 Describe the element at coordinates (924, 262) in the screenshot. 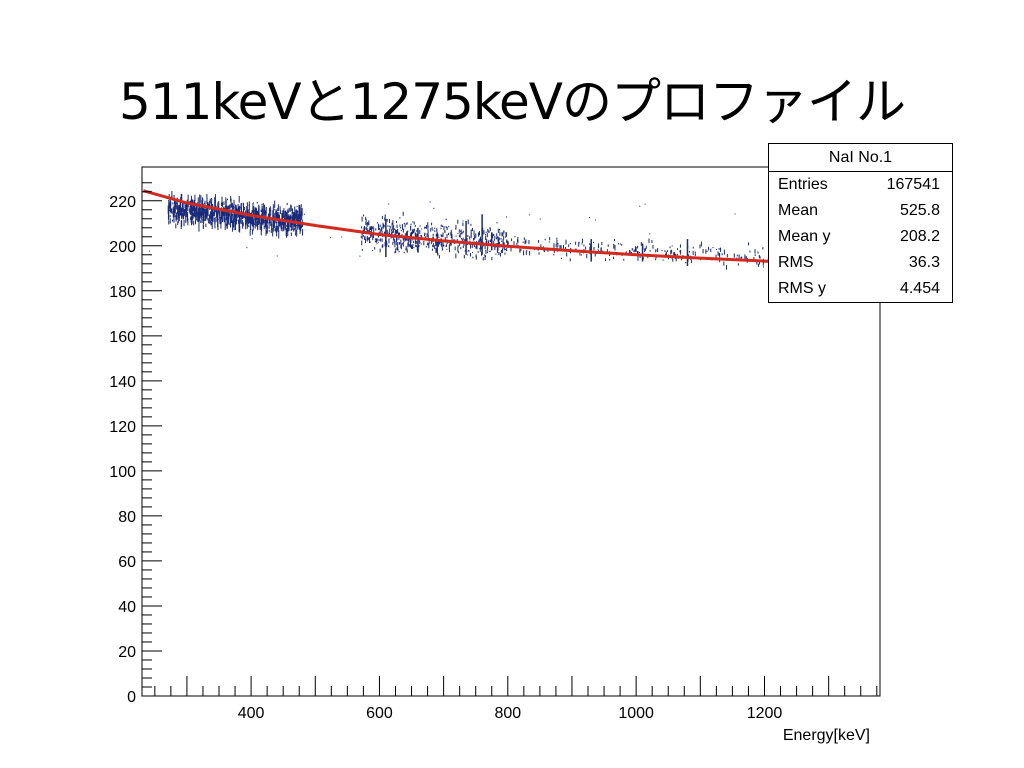

I see `stats-value: 36.3` at that location.